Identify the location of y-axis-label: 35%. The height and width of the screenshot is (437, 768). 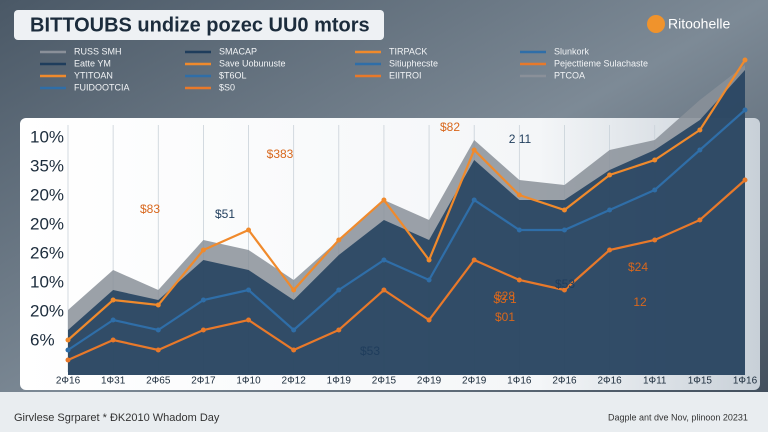
(47, 165).